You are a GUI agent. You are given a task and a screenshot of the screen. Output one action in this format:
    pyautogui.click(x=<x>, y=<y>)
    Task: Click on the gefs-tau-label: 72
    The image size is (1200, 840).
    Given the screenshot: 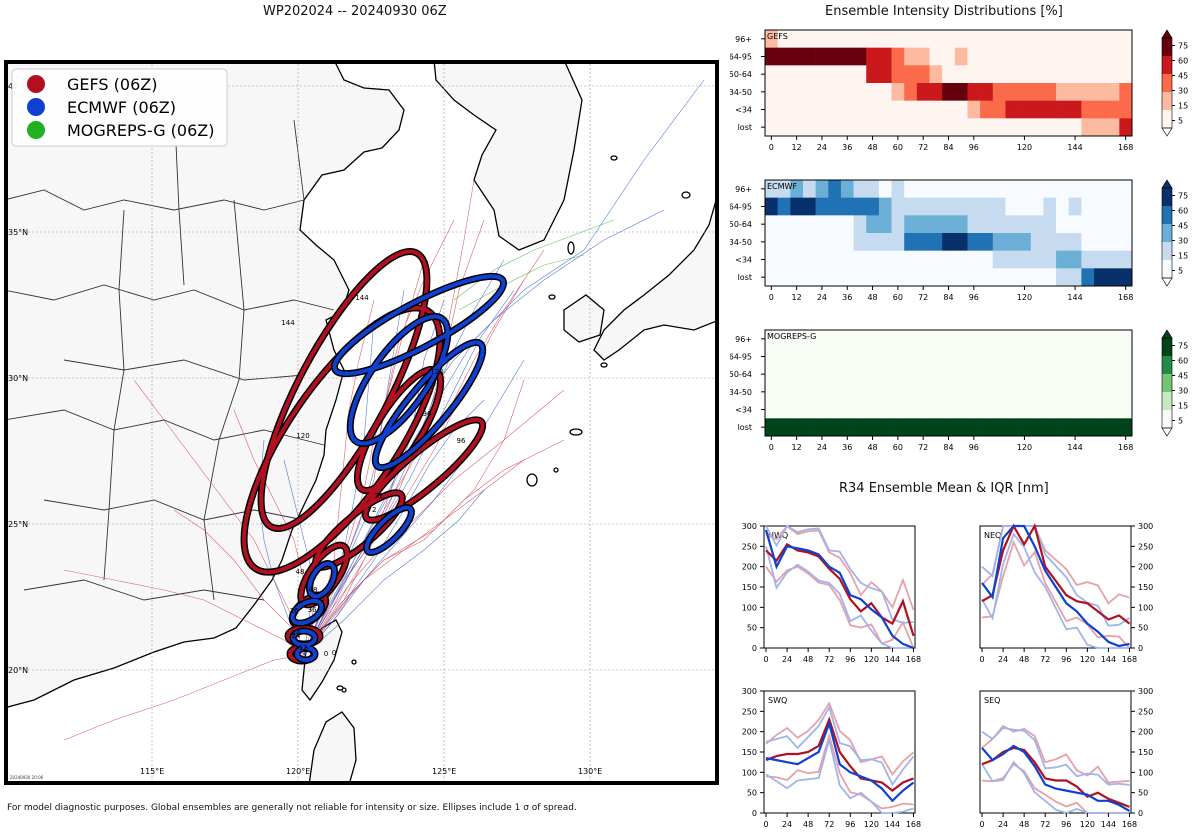 What is the action you would take?
    pyautogui.click(x=379, y=496)
    